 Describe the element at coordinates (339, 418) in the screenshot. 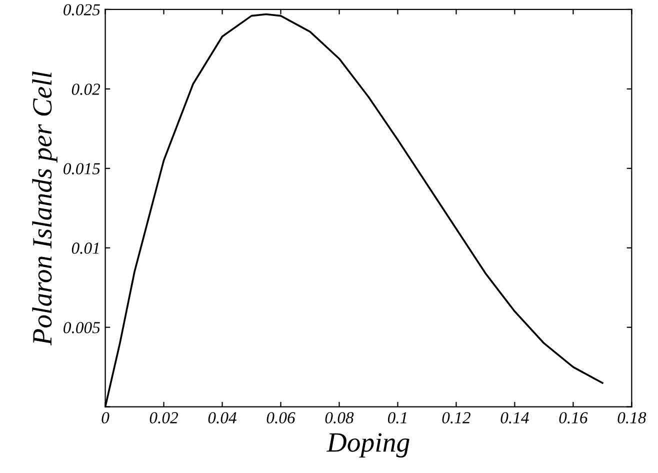

I see `x-tick-label: 0.08` at that location.